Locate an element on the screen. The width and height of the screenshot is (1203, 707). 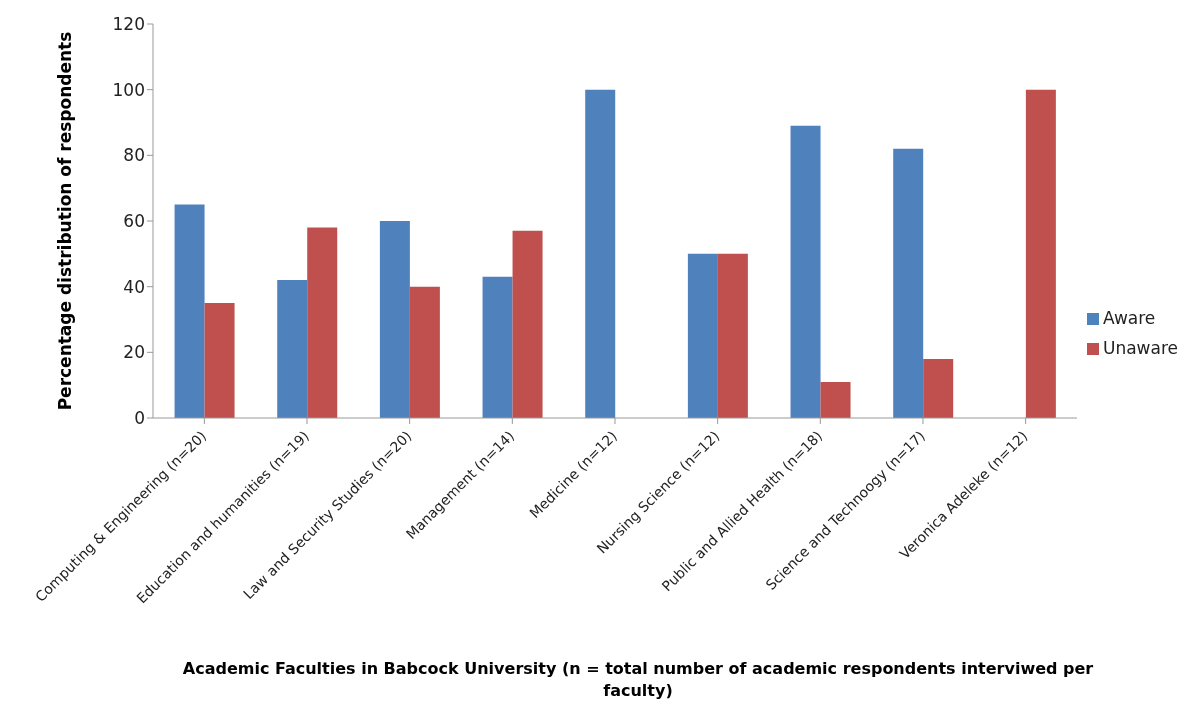
y-tick-label: 100 is located at coordinates (128, 89).